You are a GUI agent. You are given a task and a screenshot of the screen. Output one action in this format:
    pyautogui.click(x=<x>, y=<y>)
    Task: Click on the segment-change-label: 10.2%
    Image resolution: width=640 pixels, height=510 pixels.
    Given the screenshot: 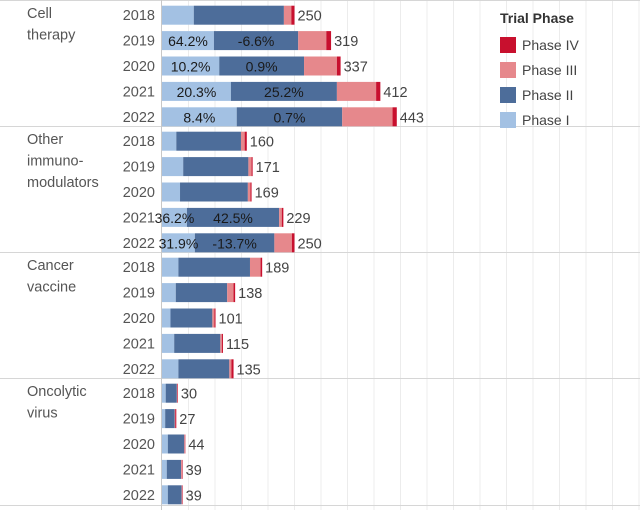 What is the action you would take?
    pyautogui.click(x=191, y=67)
    